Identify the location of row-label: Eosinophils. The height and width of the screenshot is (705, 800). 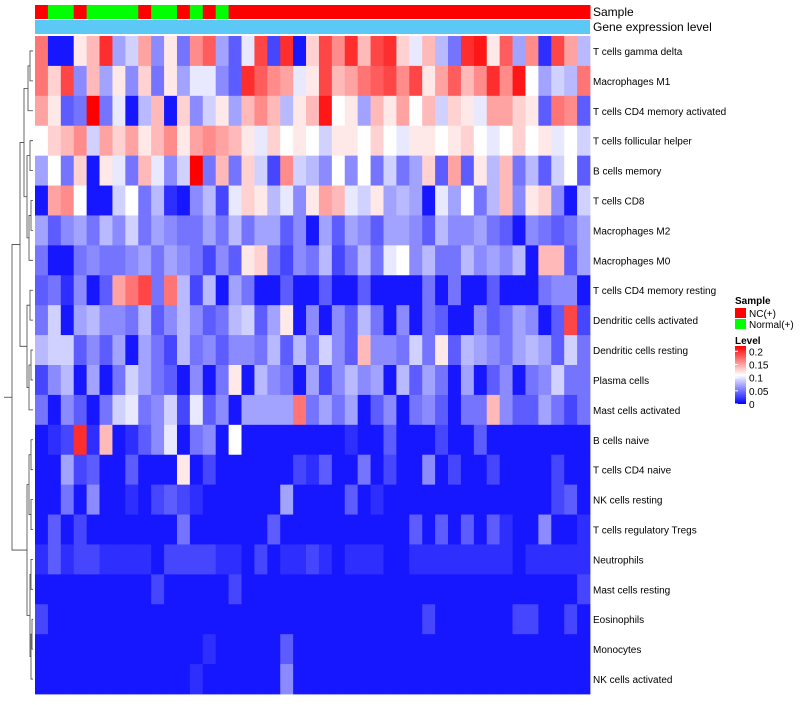
(618, 620).